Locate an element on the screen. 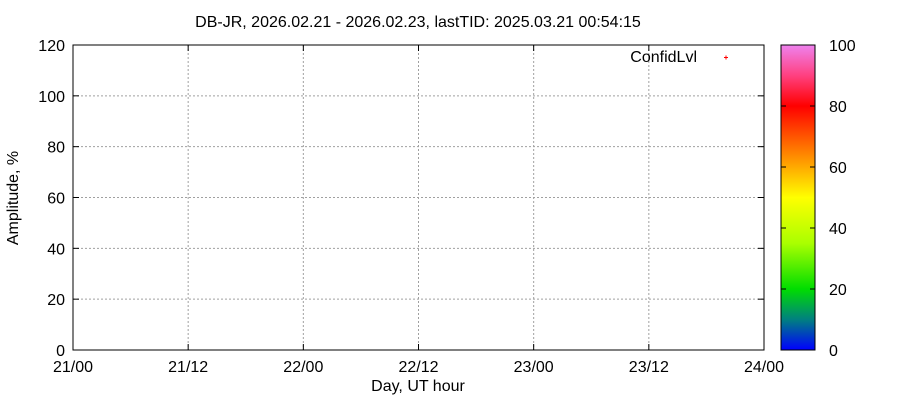 The height and width of the screenshot is (405, 900). y-tick-label: 120 is located at coordinates (51, 46).